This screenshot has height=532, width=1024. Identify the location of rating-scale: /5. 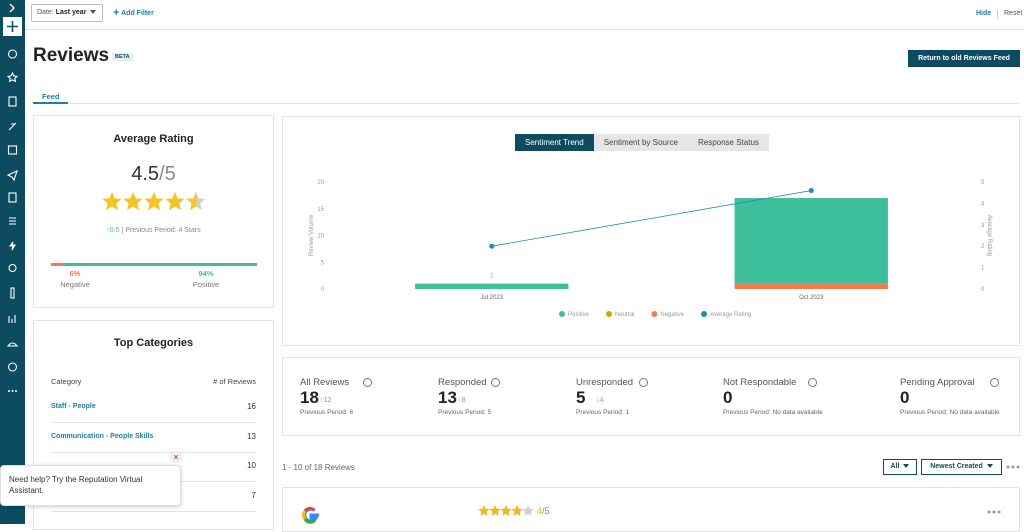
(167, 174).